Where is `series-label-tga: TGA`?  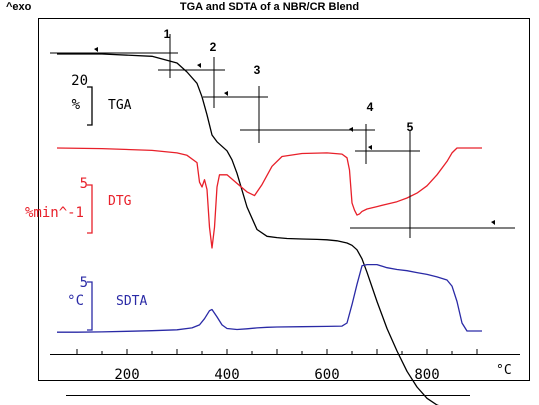
series-label-tga: TGA is located at coordinates (120, 105).